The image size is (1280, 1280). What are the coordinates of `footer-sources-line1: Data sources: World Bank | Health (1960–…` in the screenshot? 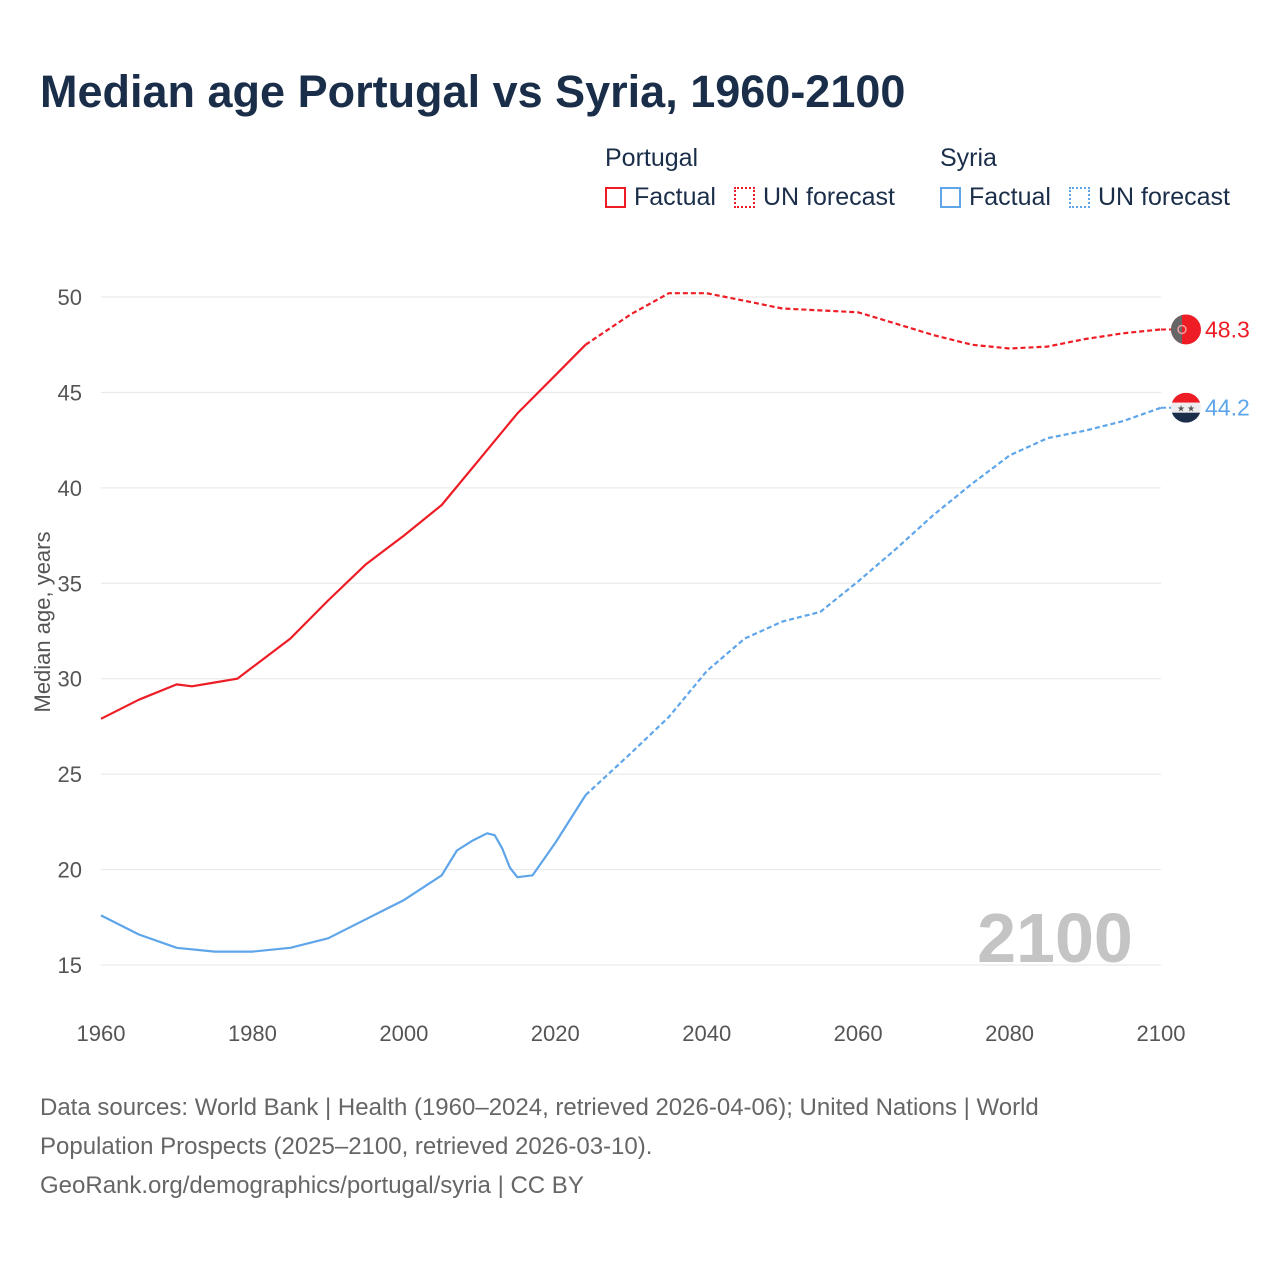 It's located at (539, 1107).